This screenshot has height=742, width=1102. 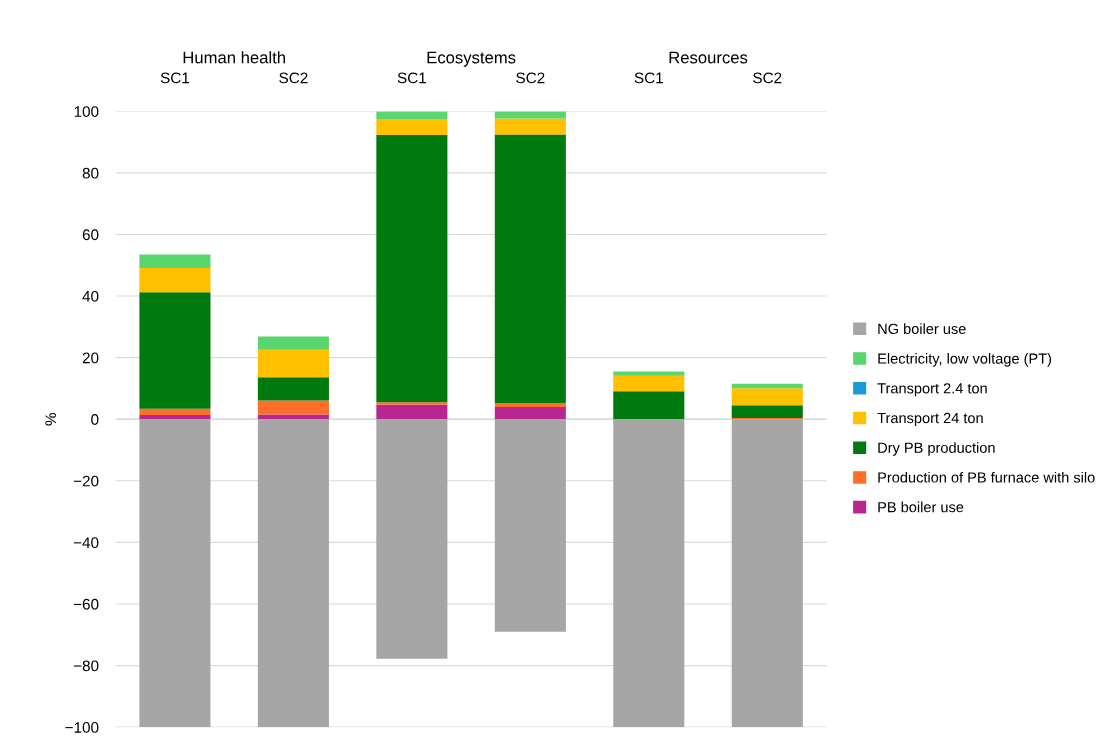 What do you see at coordinates (986, 477) in the screenshot?
I see `legend-label: Production of PB furnace with silo` at bounding box center [986, 477].